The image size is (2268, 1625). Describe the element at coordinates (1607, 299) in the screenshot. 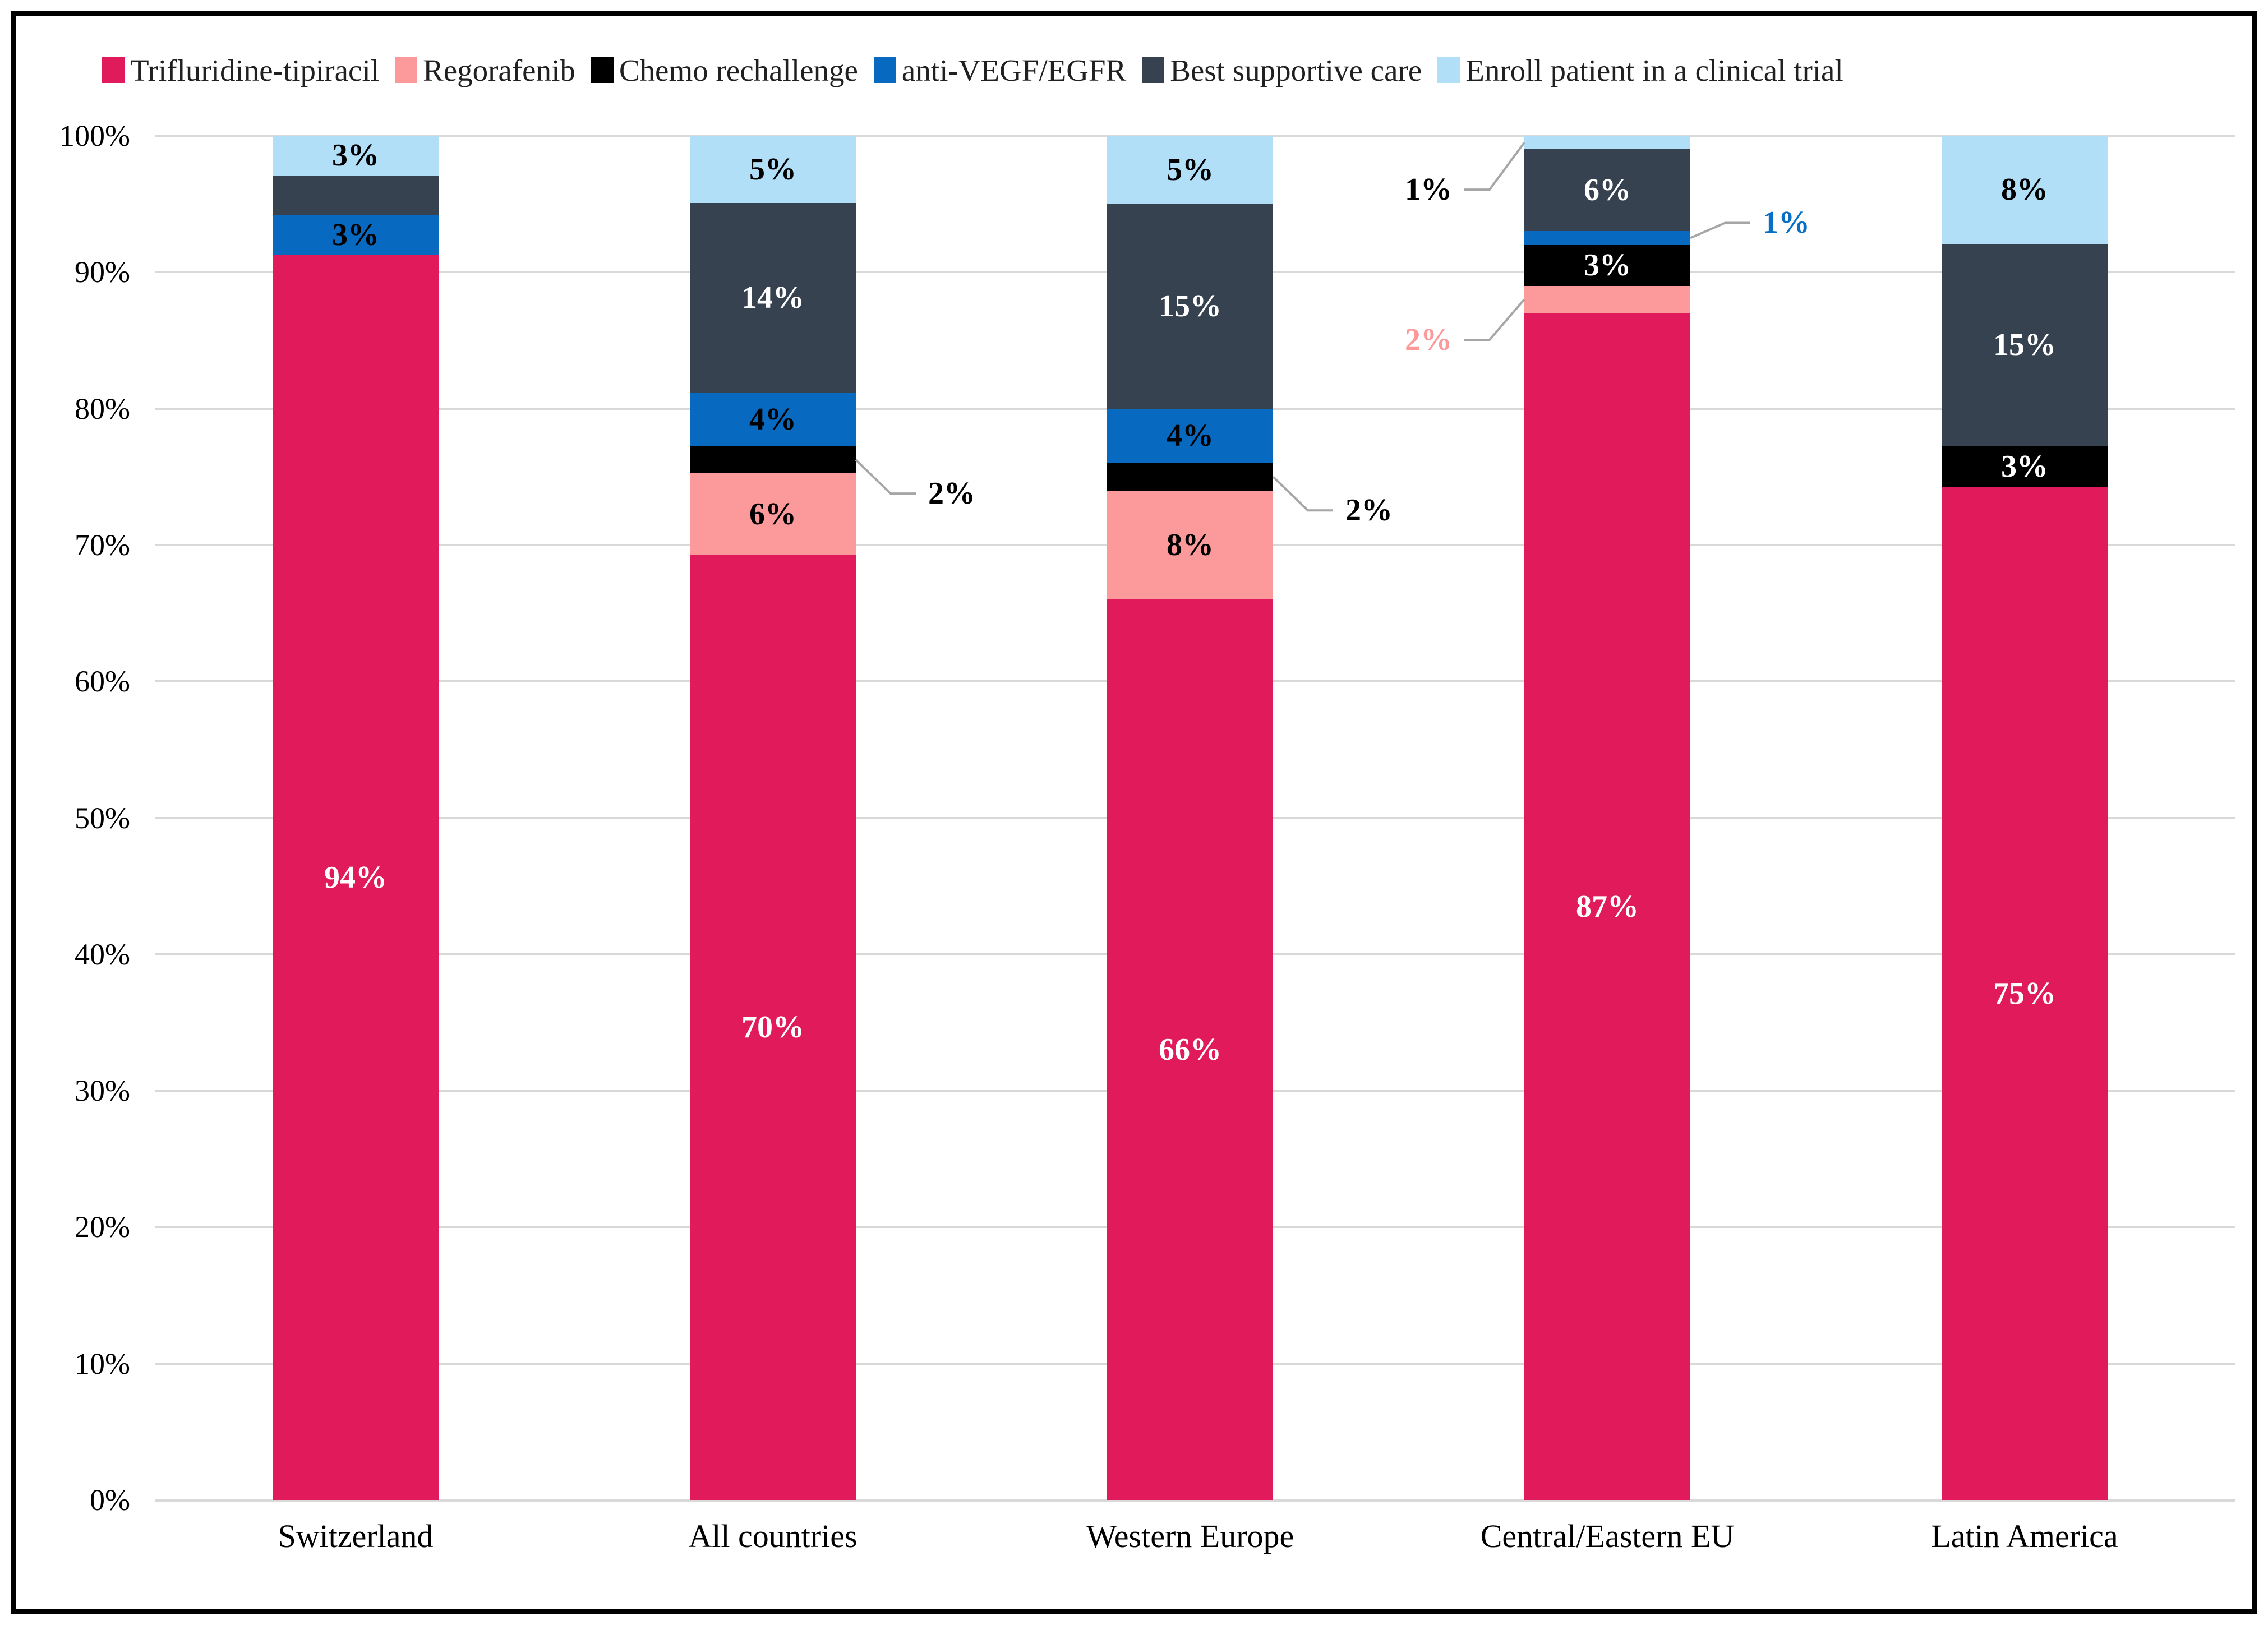

I see `segment-central-eastern-eu-regorafenib` at that location.